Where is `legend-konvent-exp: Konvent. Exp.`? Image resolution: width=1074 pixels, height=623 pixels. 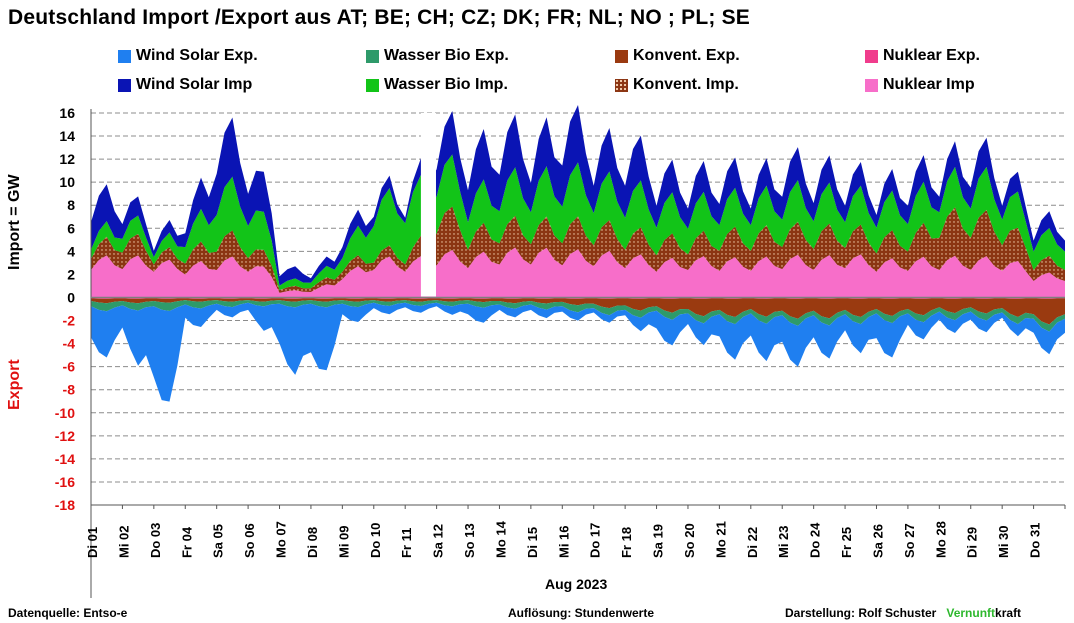
legend-konvent-exp: Konvent. Exp. is located at coordinates (677, 56).